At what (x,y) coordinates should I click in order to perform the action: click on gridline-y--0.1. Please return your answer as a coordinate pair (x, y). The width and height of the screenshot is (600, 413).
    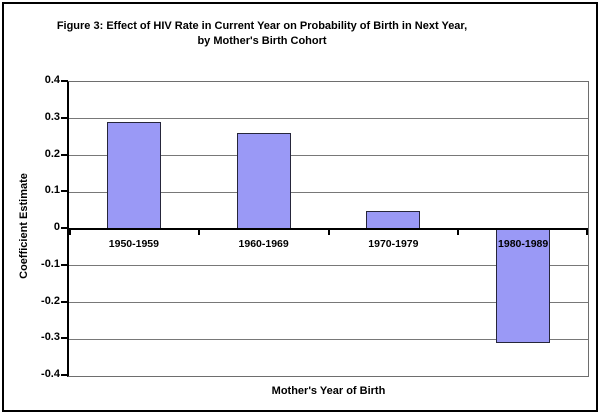
    Looking at the image, I should click on (328, 266).